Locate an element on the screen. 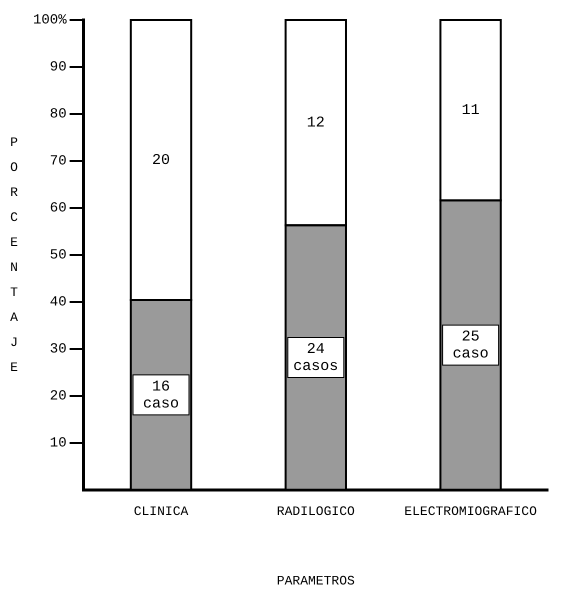 This screenshot has width=568, height=603. y-tick-label: 40 is located at coordinates (58, 302).